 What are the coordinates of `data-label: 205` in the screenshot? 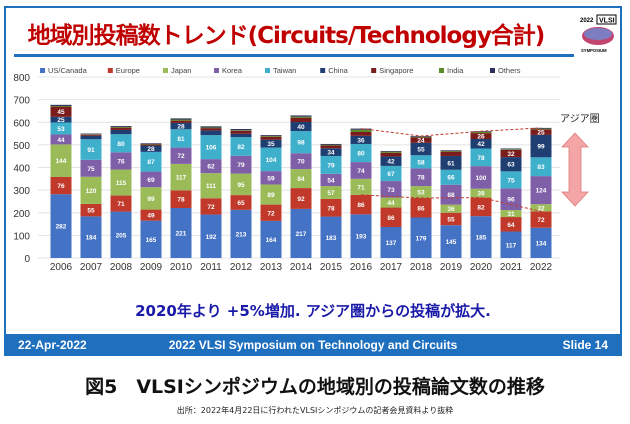 It's located at (121, 235).